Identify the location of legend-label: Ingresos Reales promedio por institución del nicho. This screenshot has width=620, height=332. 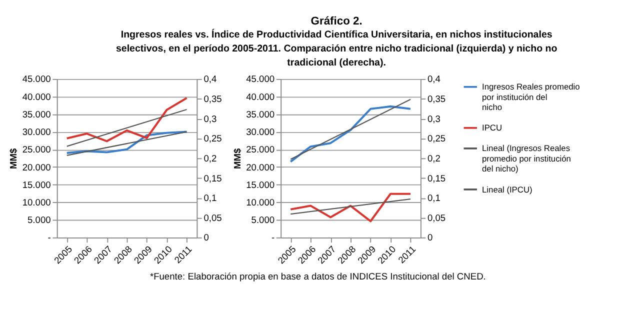
(531, 97).